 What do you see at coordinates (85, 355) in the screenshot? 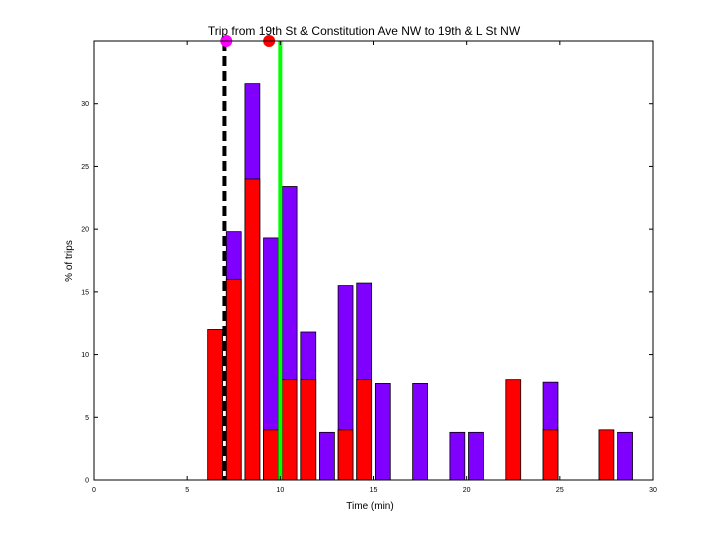
I see `y-tick-label-2: 10` at bounding box center [85, 355].